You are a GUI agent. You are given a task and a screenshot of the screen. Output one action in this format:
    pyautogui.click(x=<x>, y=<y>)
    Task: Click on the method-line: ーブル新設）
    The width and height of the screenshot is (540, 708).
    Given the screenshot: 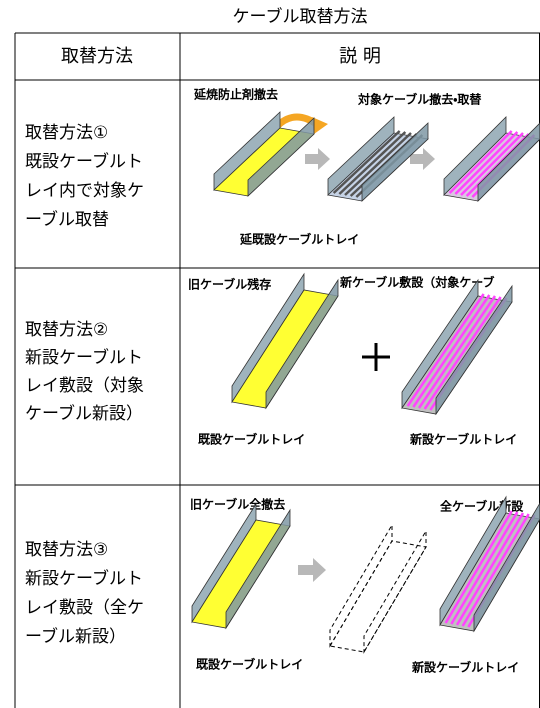 What is the action you would take?
    pyautogui.click(x=75, y=636)
    